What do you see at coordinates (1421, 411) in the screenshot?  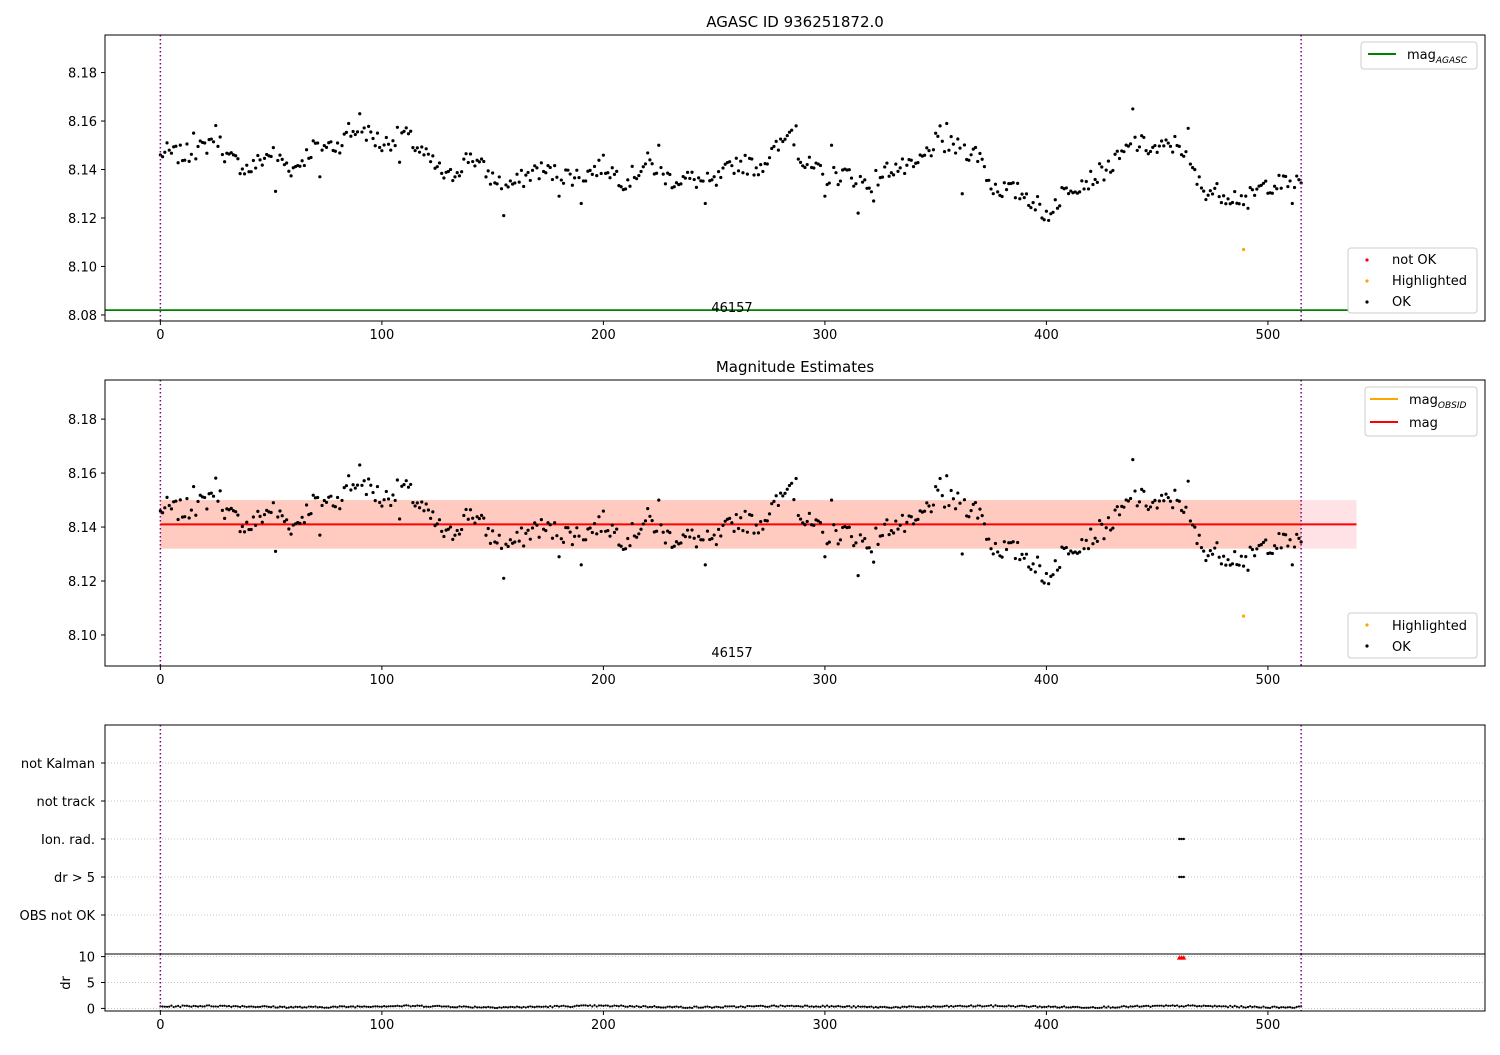 I see `legend-magnitude: magOBSID mag` at bounding box center [1421, 411].